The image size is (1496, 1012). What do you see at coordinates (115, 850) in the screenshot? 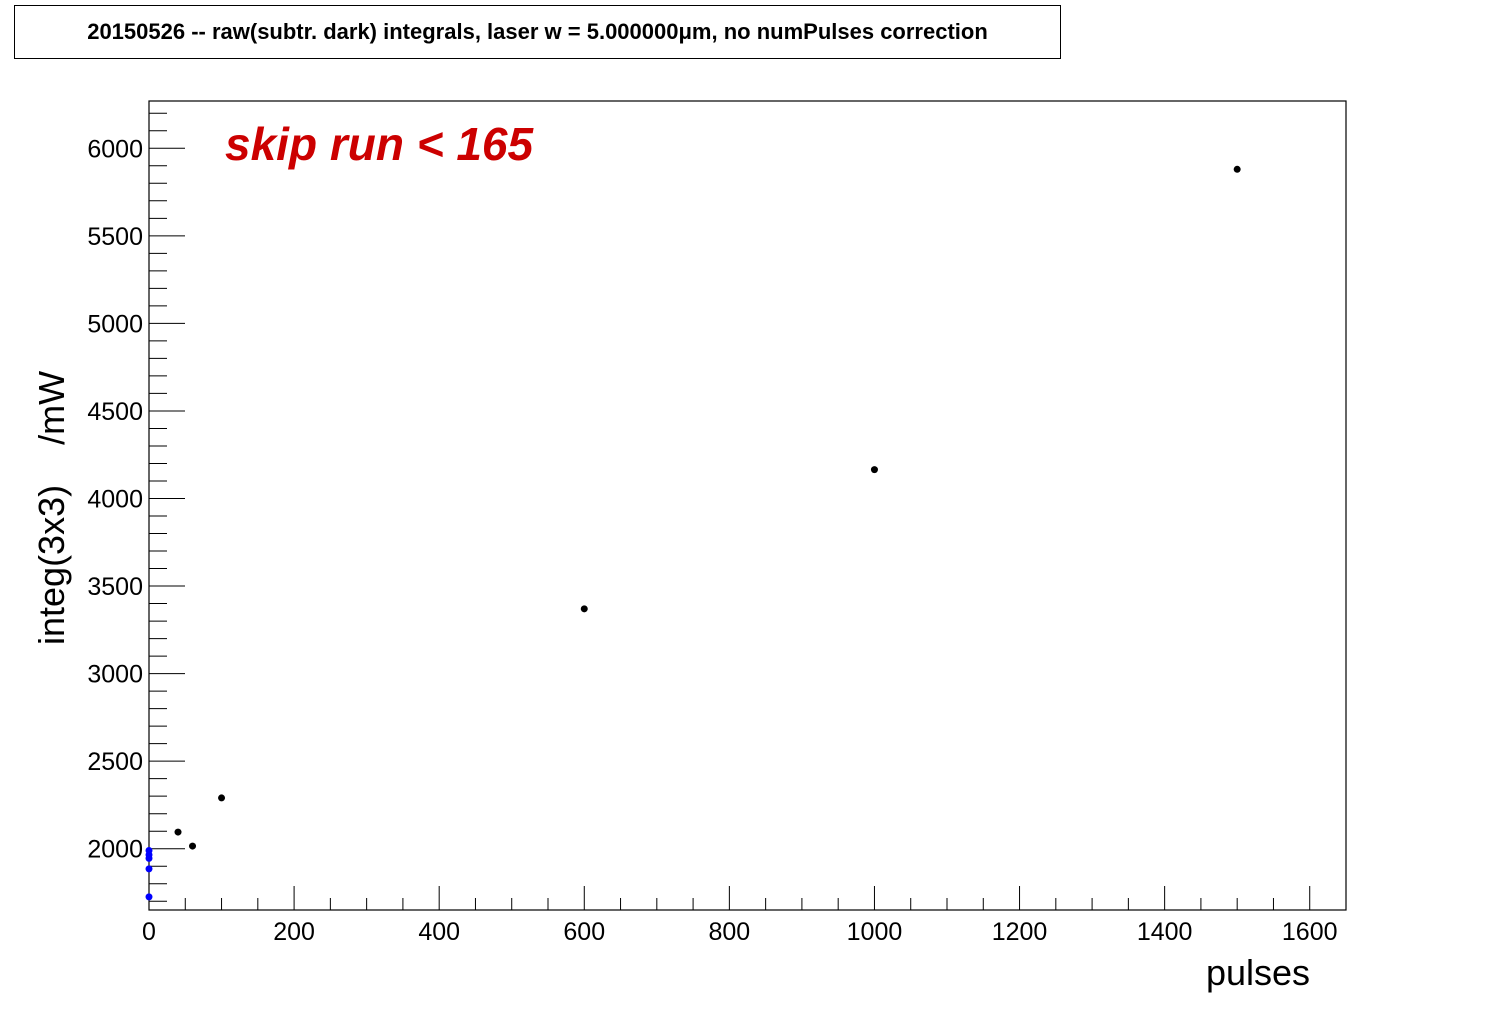
I see `y-tick-label: 2000` at bounding box center [115, 850].